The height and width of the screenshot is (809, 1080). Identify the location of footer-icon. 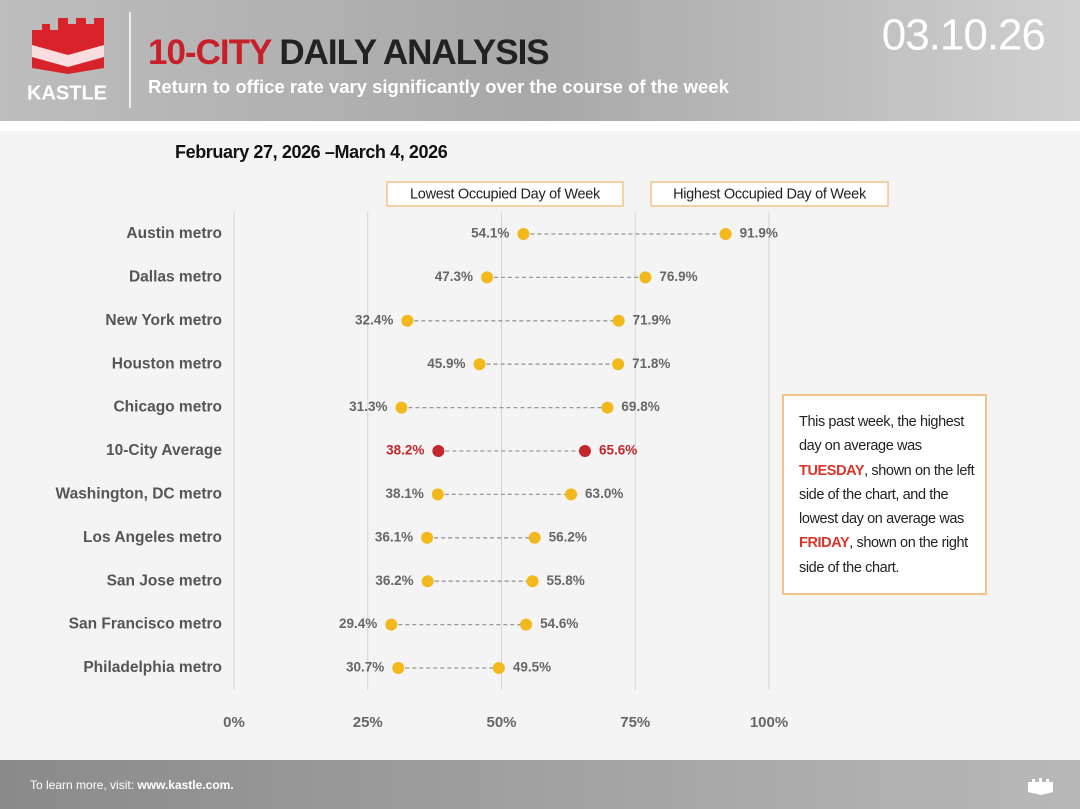
(1040, 786).